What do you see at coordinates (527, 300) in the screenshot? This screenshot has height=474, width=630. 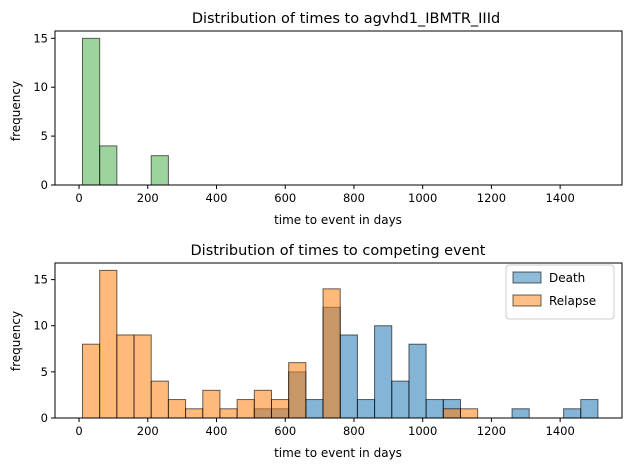 I see `legend-swatch-relapse` at bounding box center [527, 300].